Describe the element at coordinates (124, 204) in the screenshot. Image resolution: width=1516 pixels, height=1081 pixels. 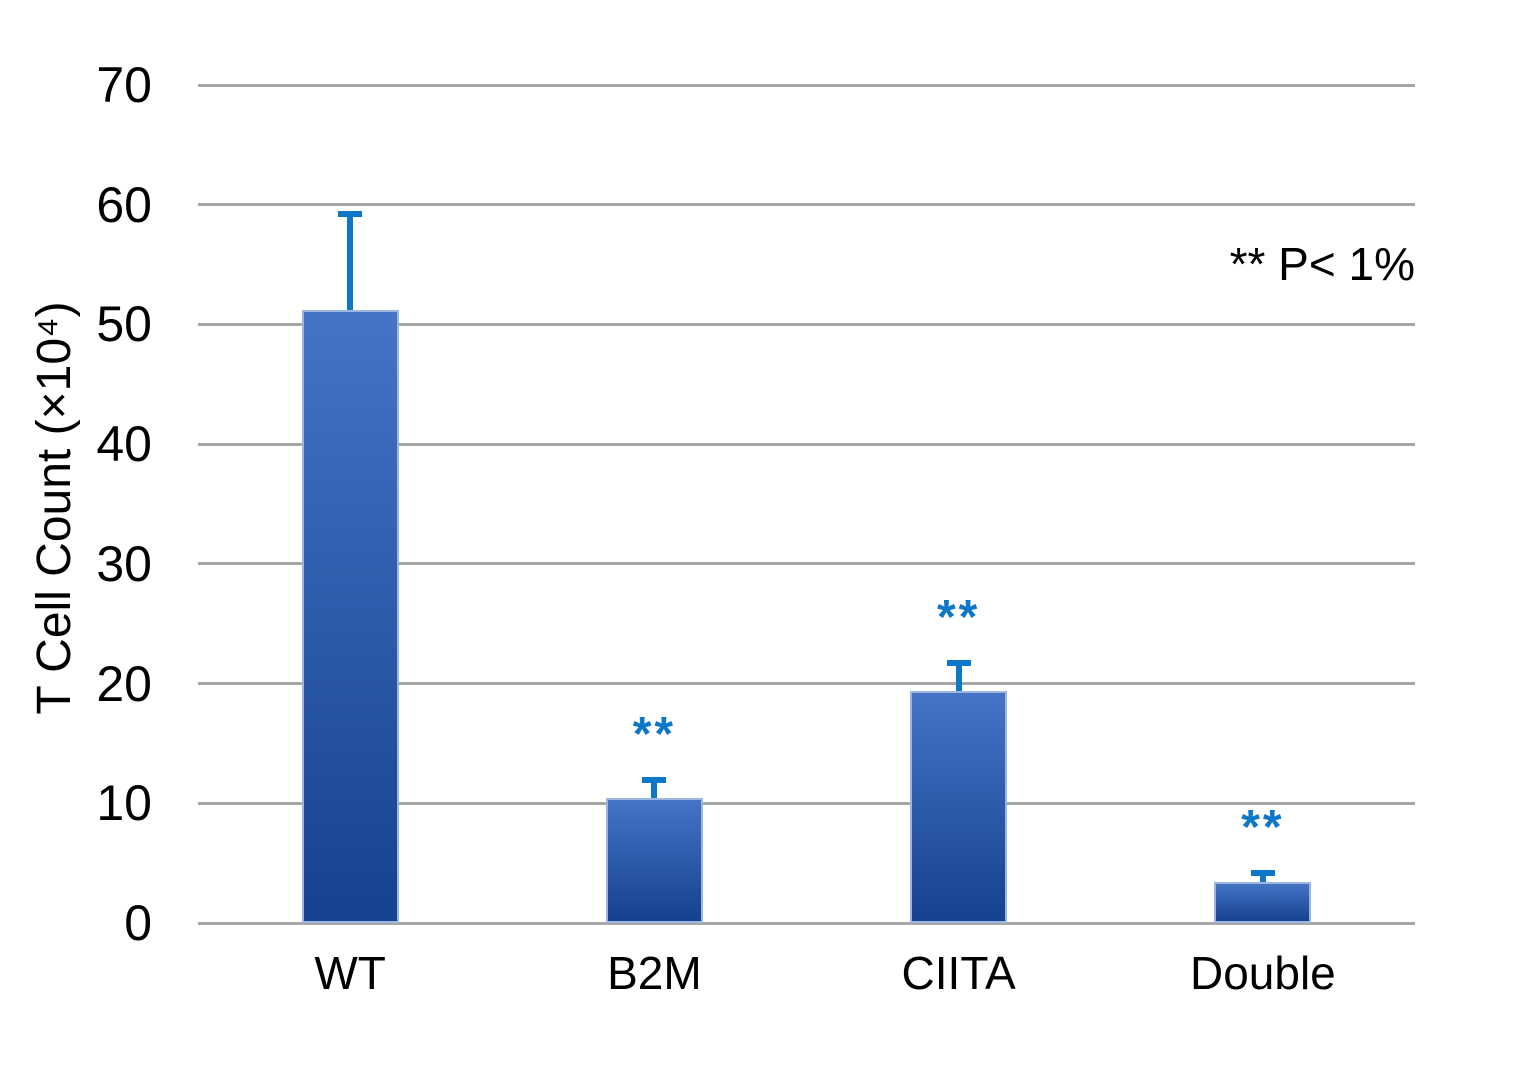
I see `y-tick-label-60: 60` at that location.